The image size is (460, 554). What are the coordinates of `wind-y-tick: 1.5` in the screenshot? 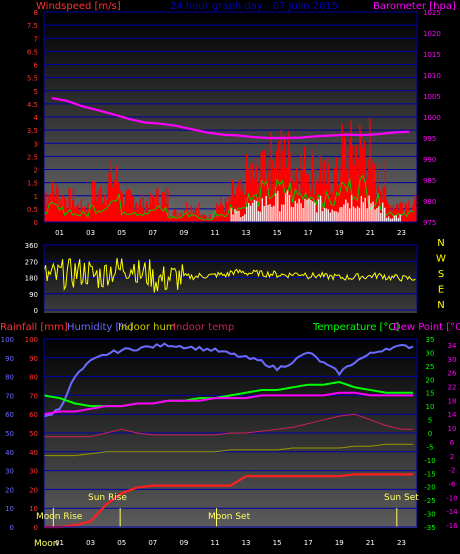 It's located at (32, 184).